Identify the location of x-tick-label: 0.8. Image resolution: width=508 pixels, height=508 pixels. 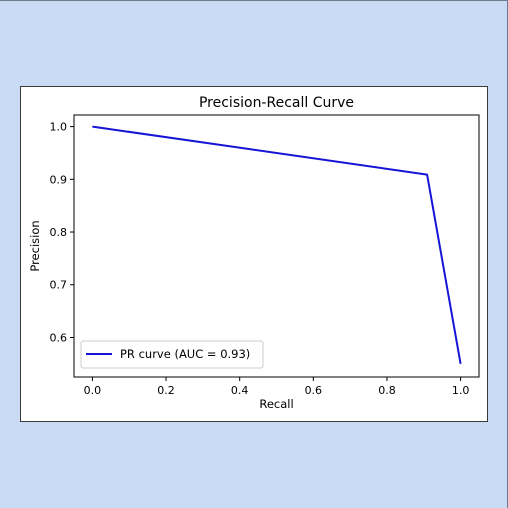
(387, 390).